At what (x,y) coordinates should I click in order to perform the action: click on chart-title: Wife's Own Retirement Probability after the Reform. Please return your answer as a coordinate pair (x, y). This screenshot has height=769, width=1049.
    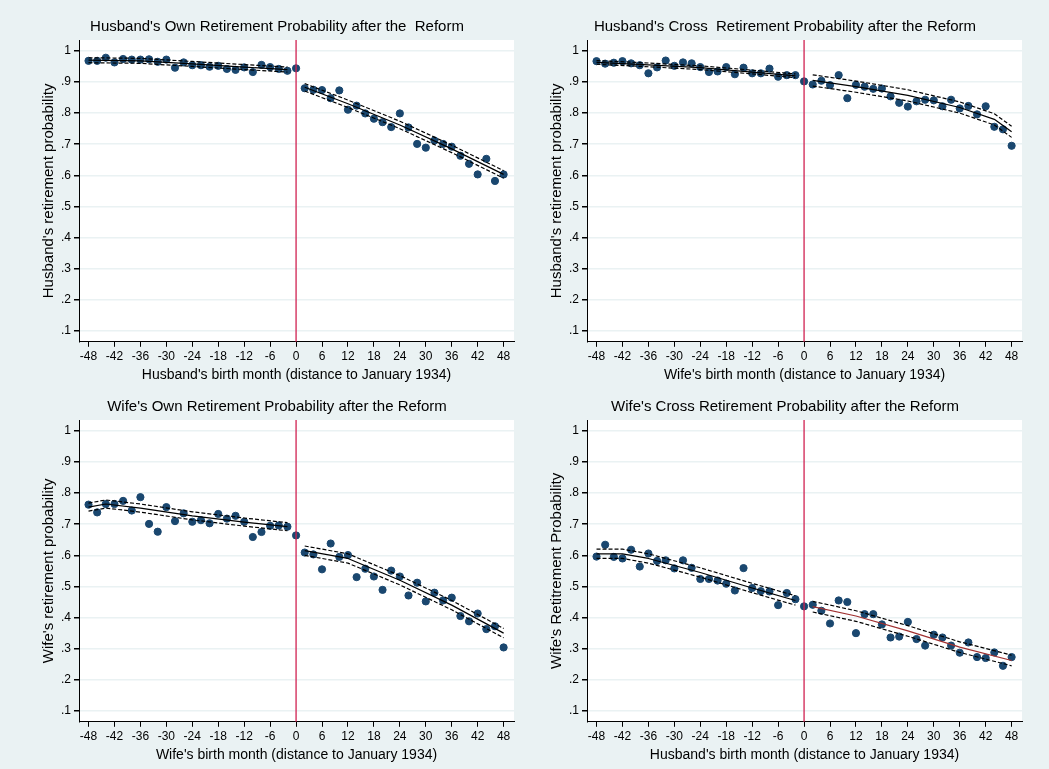
    Looking at the image, I should click on (277, 406).